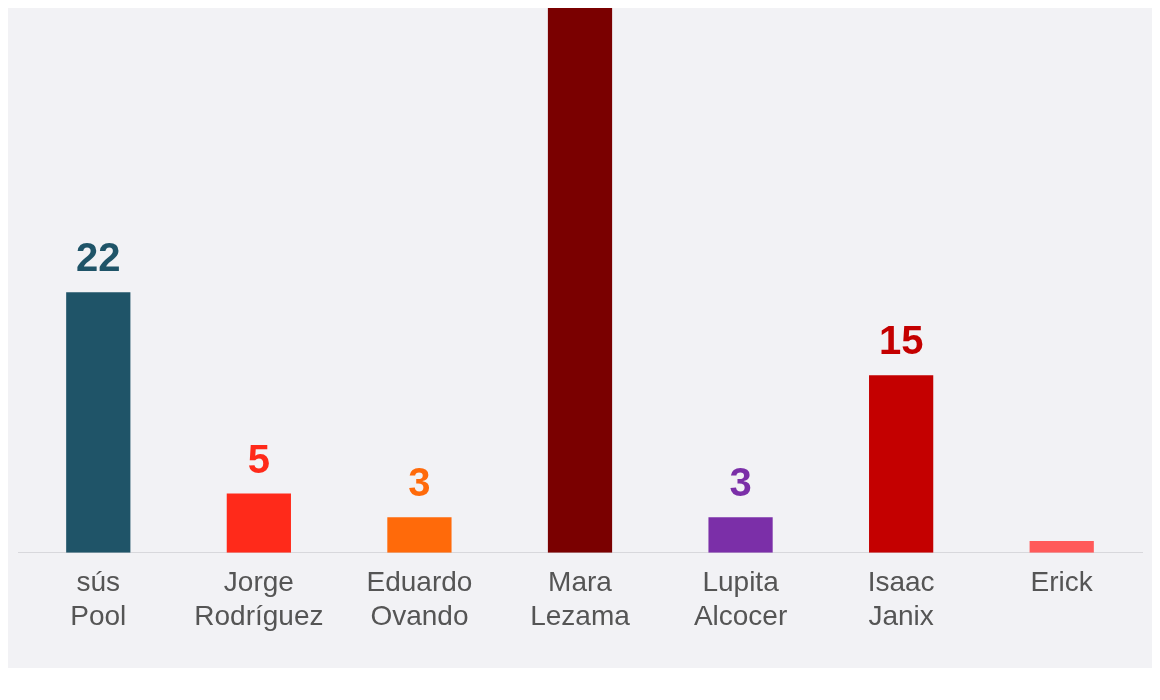 This screenshot has height=700, width=1160. Describe the element at coordinates (98, 257) in the screenshot. I see `data-label: 22` at that location.